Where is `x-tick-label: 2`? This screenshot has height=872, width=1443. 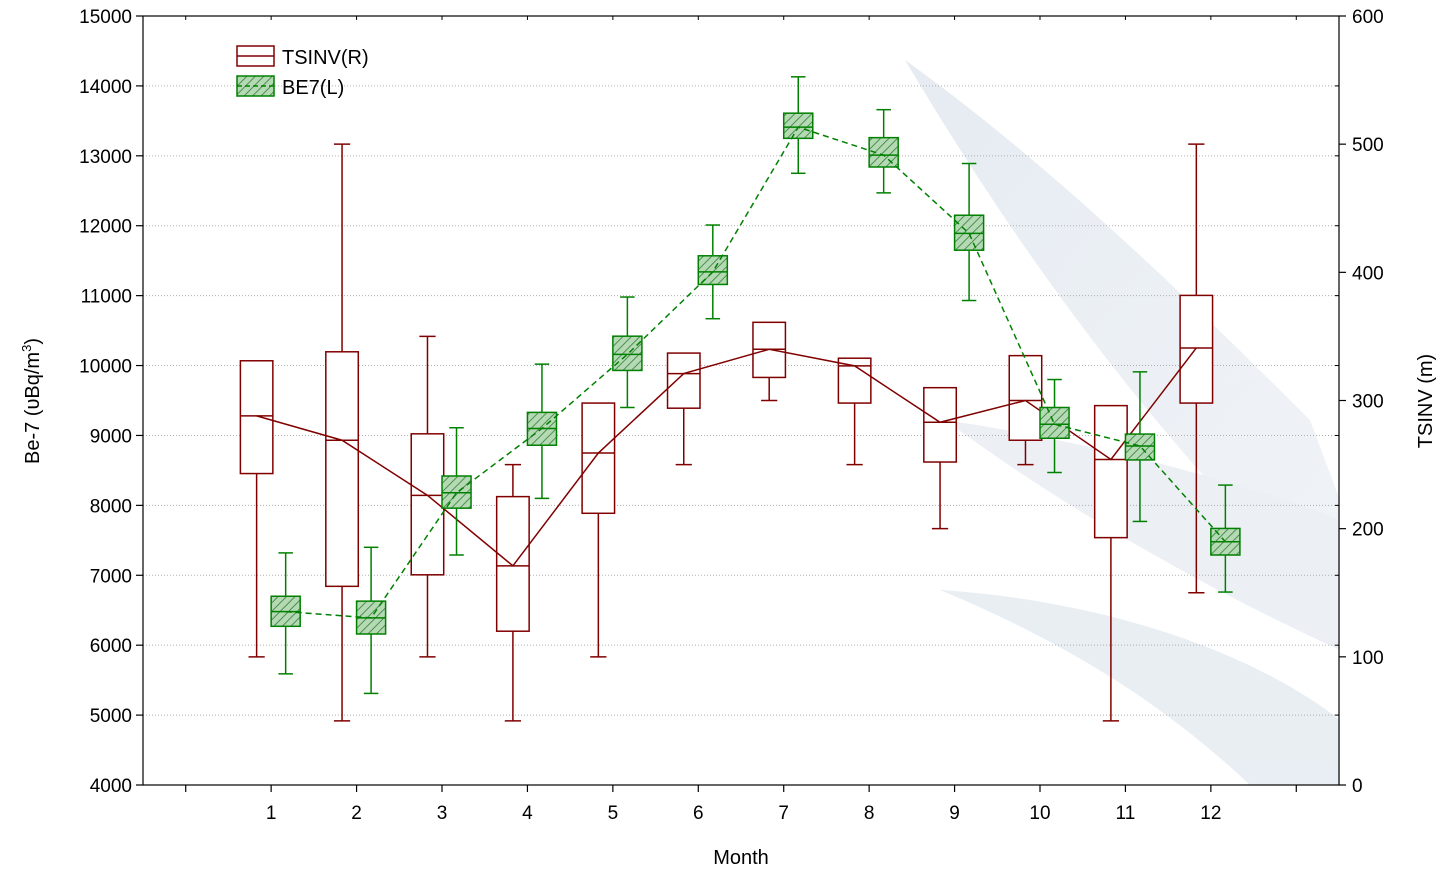
x-tick-label: 2 is located at coordinates (356, 813).